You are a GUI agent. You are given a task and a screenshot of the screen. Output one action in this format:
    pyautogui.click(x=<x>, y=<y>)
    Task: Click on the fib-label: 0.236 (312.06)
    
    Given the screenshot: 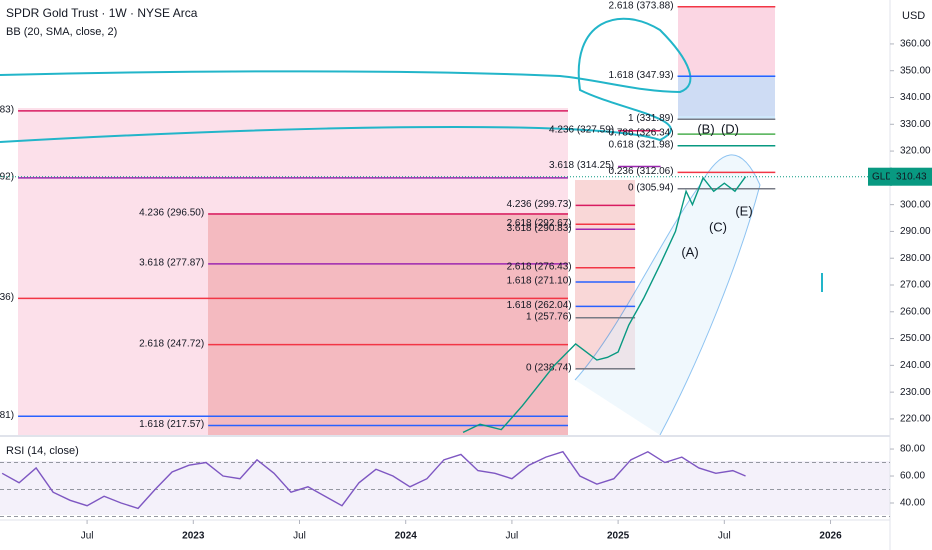 What is the action you would take?
    pyautogui.click(x=641, y=171)
    